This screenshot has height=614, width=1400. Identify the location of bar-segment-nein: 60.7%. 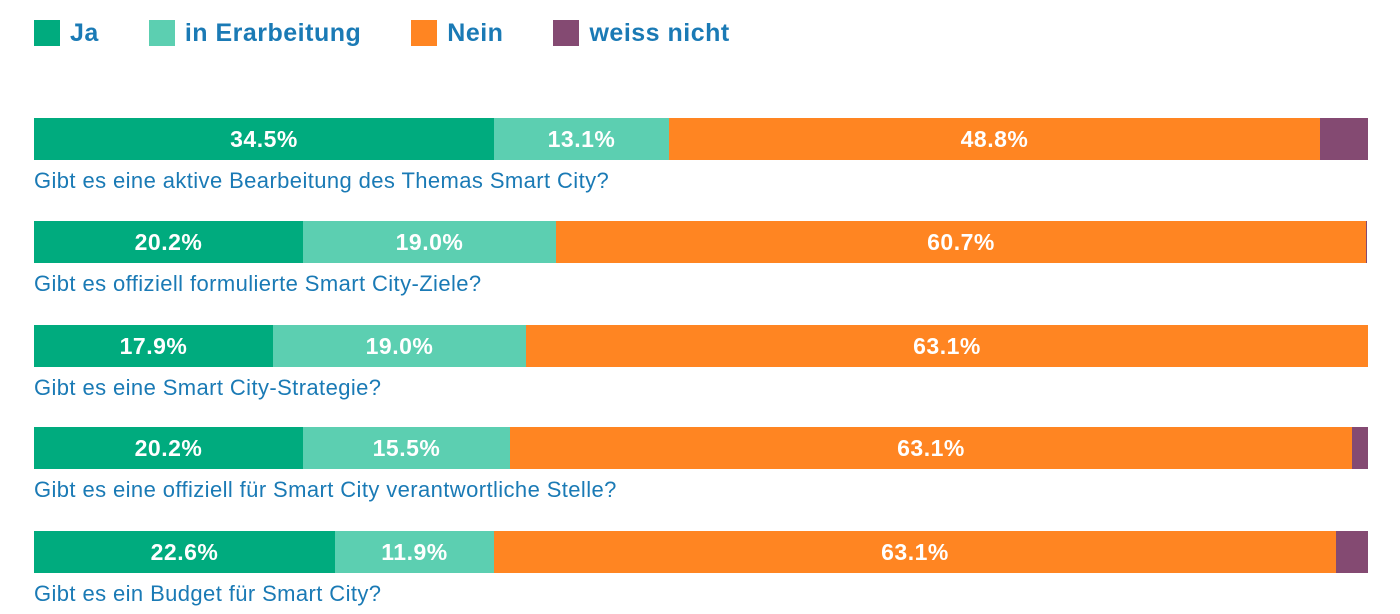
(961, 242).